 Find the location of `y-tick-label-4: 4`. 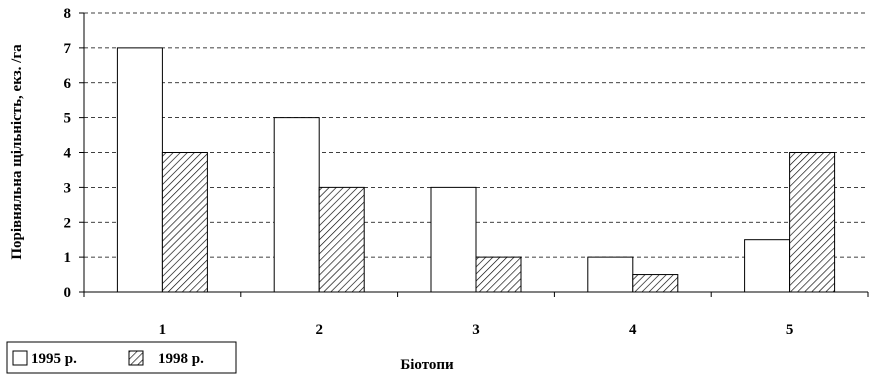

y-tick-label-4: 4 is located at coordinates (68, 154).